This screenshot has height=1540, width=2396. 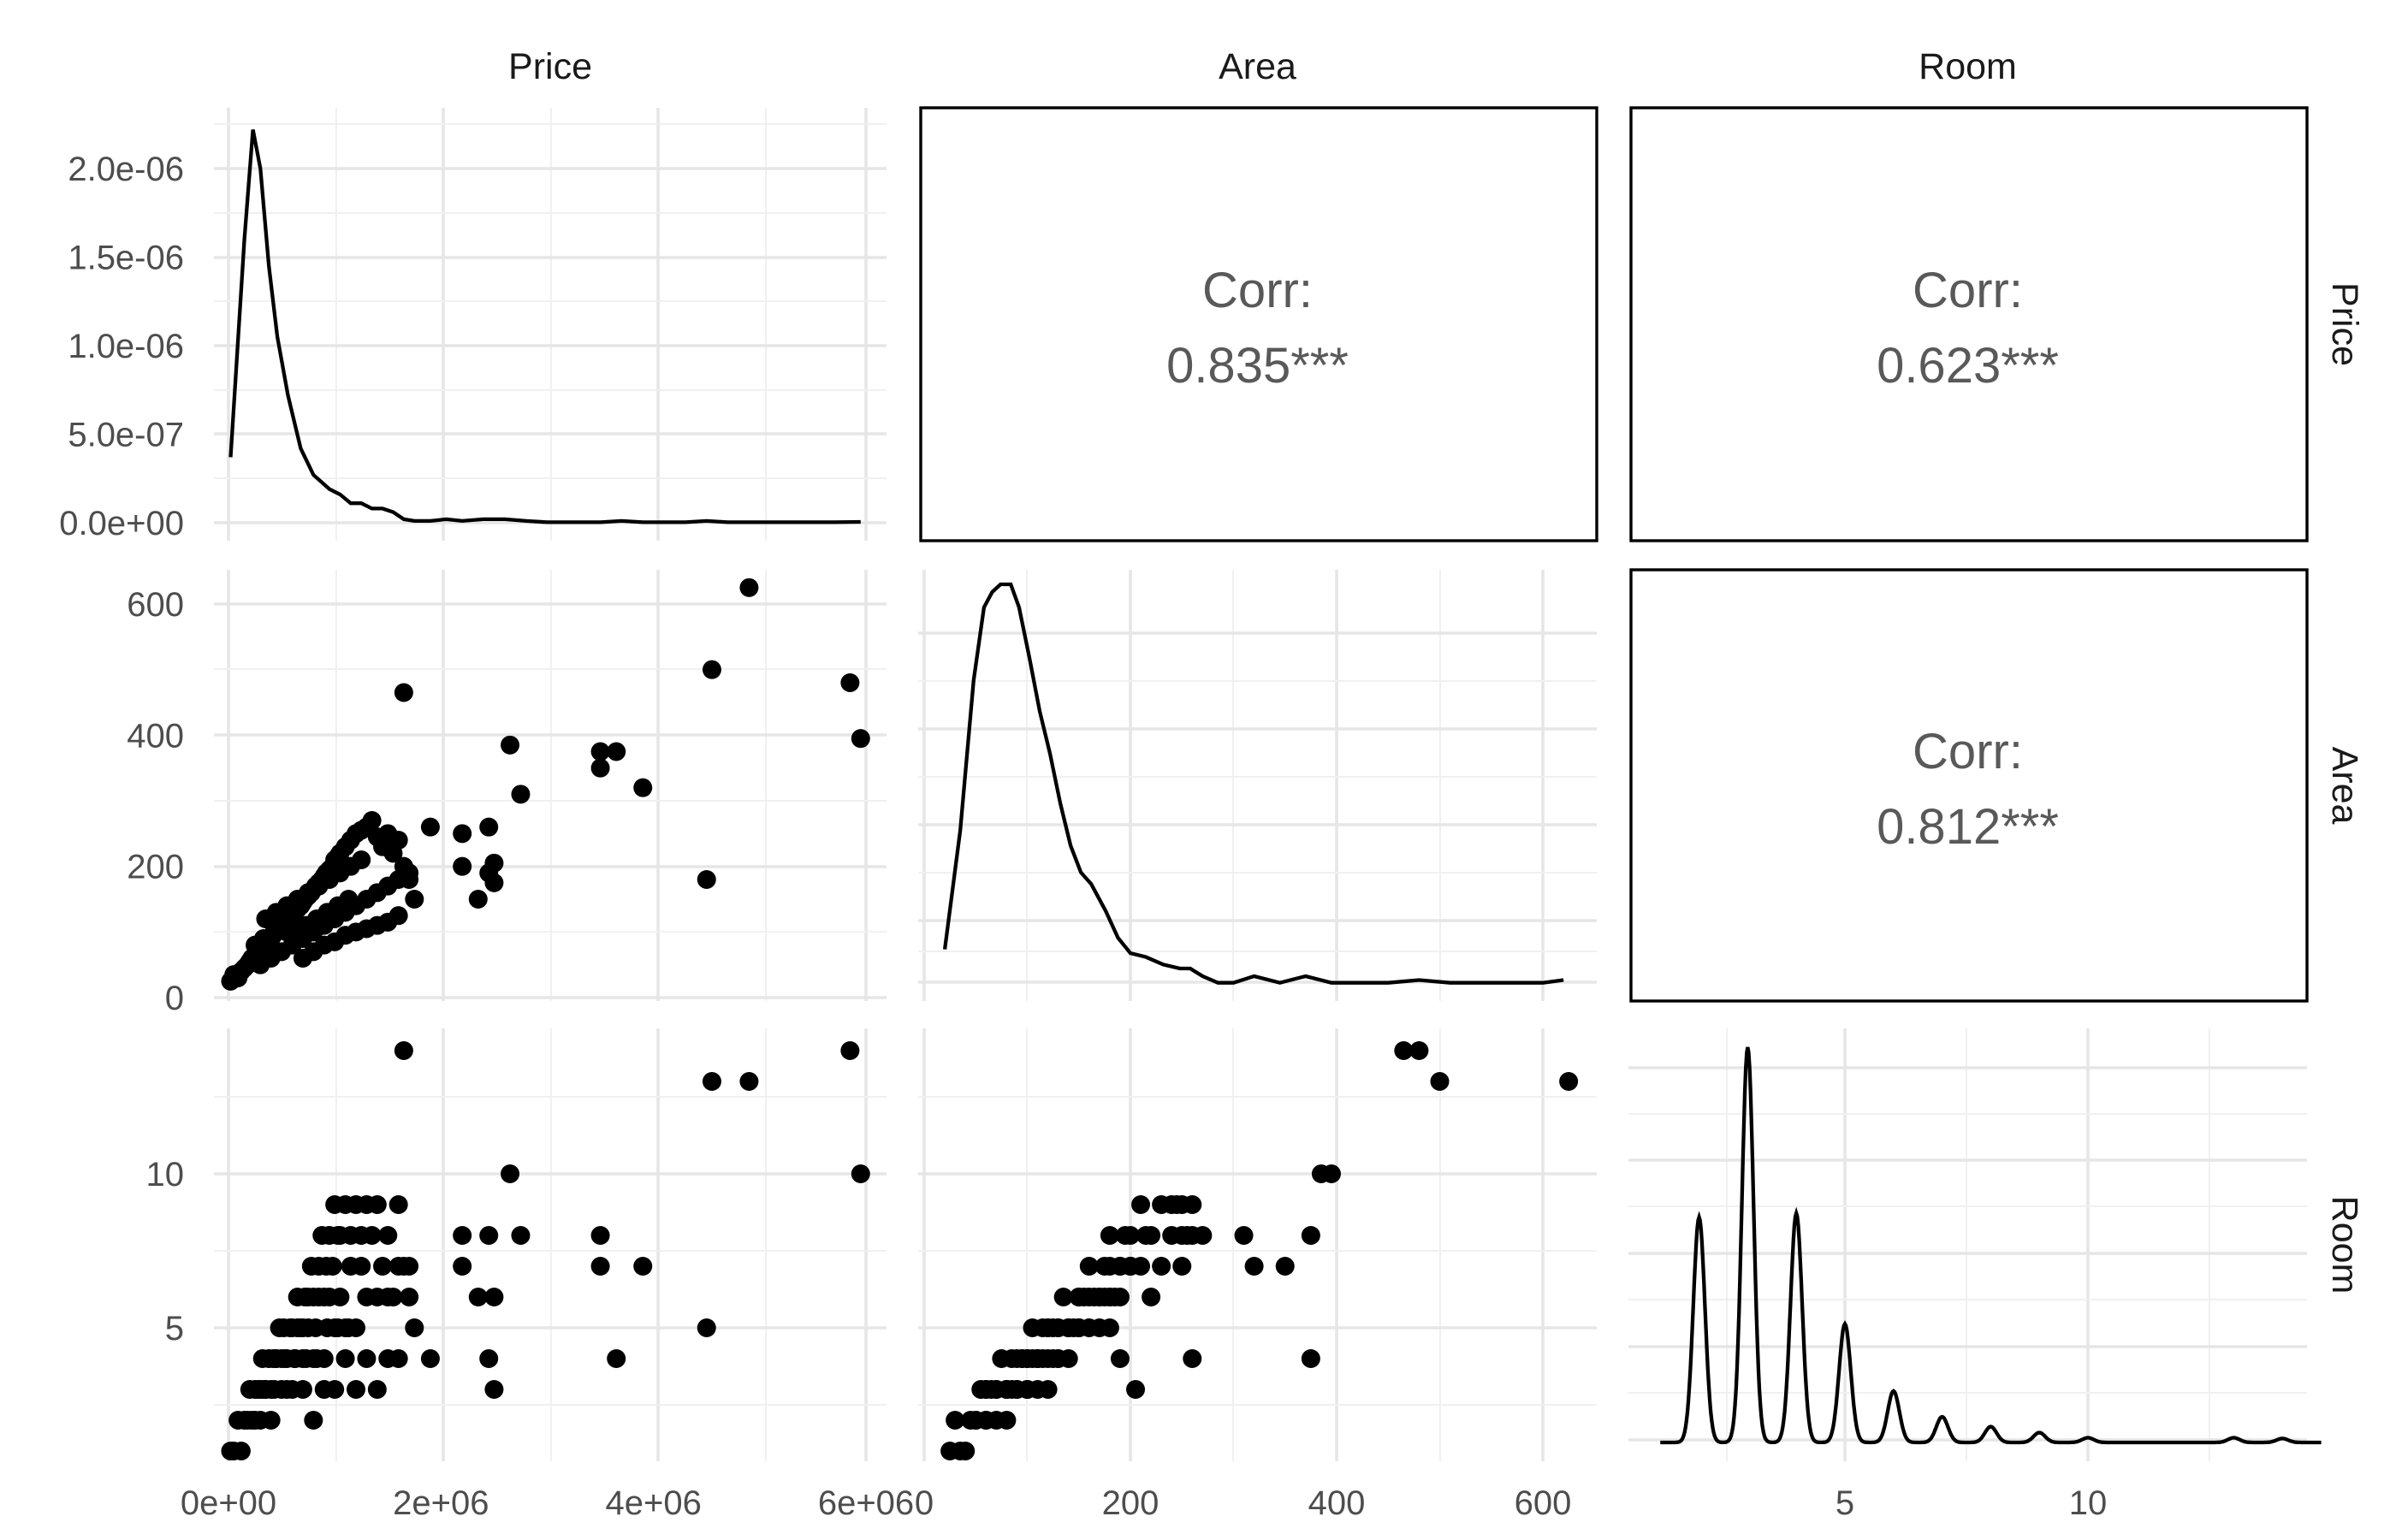 What do you see at coordinates (441, 1503) in the screenshot?
I see `x-tick-label-price: 2e+06` at bounding box center [441, 1503].